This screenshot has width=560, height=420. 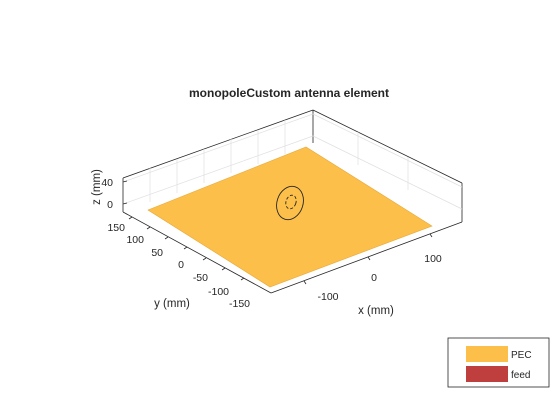 What do you see at coordinates (239, 304) in the screenshot?
I see `y-tick-label: -150` at bounding box center [239, 304].